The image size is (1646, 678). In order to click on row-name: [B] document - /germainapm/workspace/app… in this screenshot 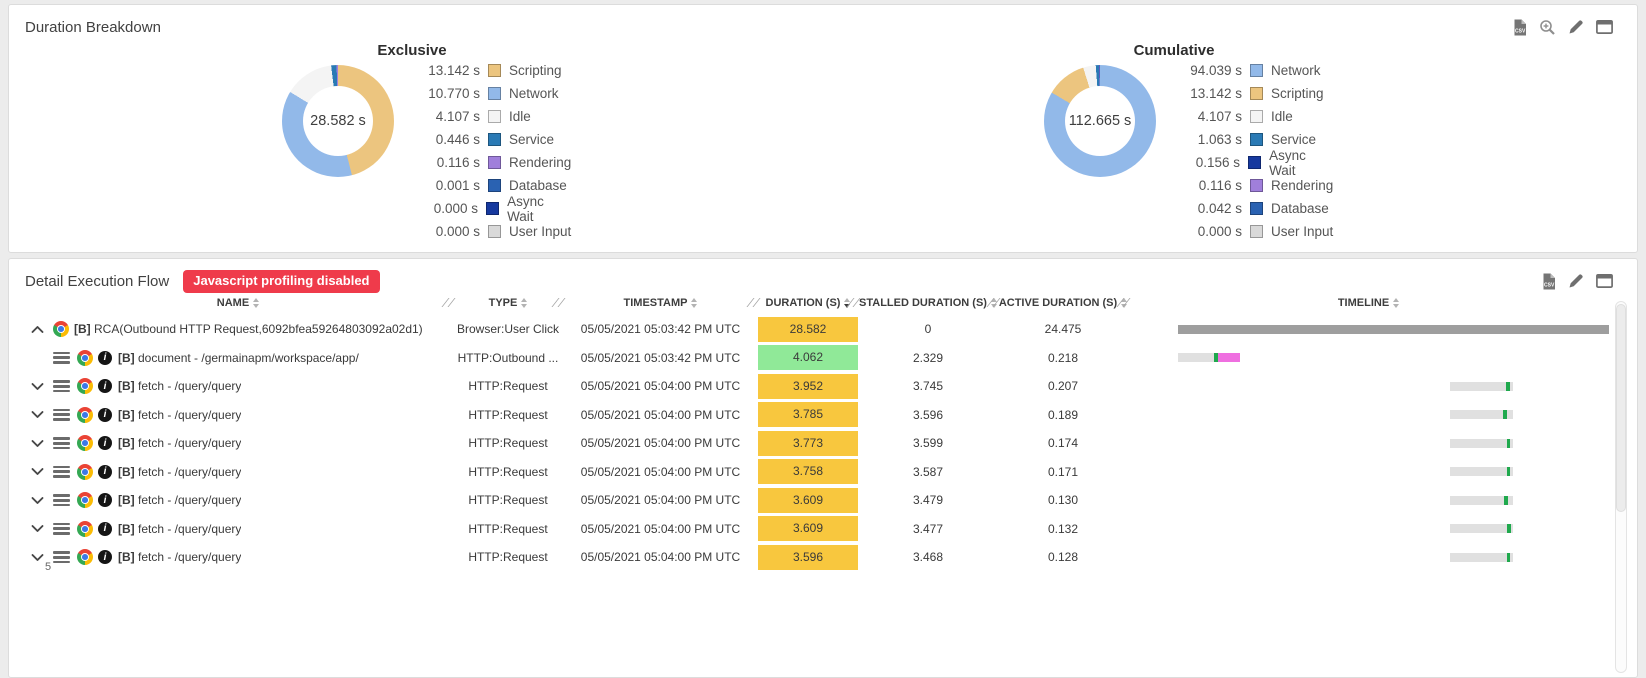, I will do `click(238, 357)`.